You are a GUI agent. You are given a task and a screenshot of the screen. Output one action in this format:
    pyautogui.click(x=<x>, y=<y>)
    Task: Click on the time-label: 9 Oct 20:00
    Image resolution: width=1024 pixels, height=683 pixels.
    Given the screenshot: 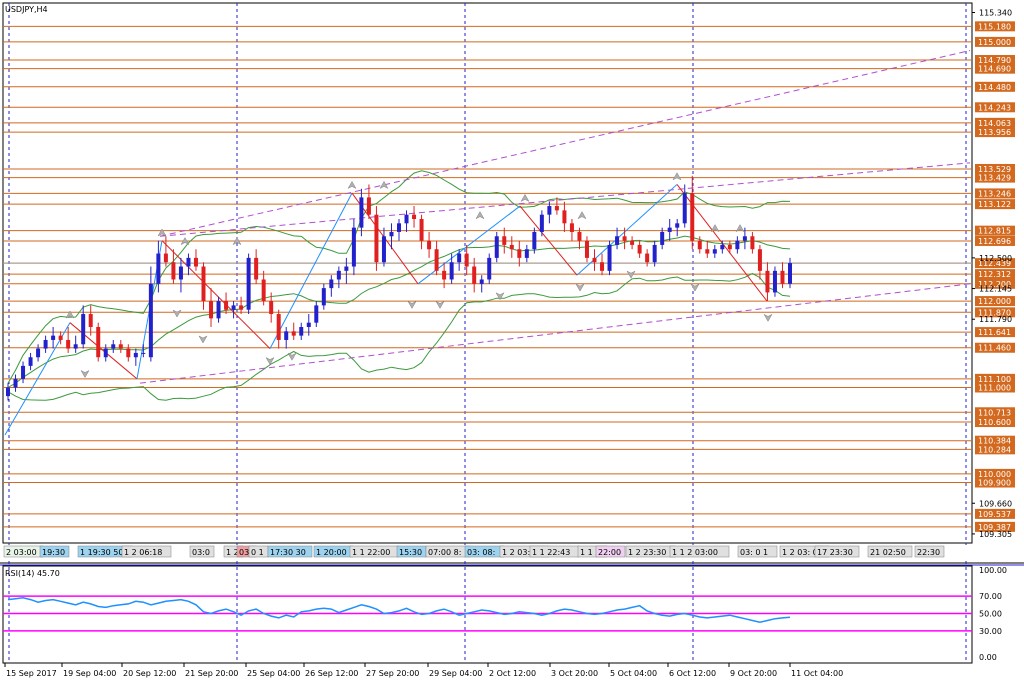 What is the action you would take?
    pyautogui.click(x=753, y=673)
    